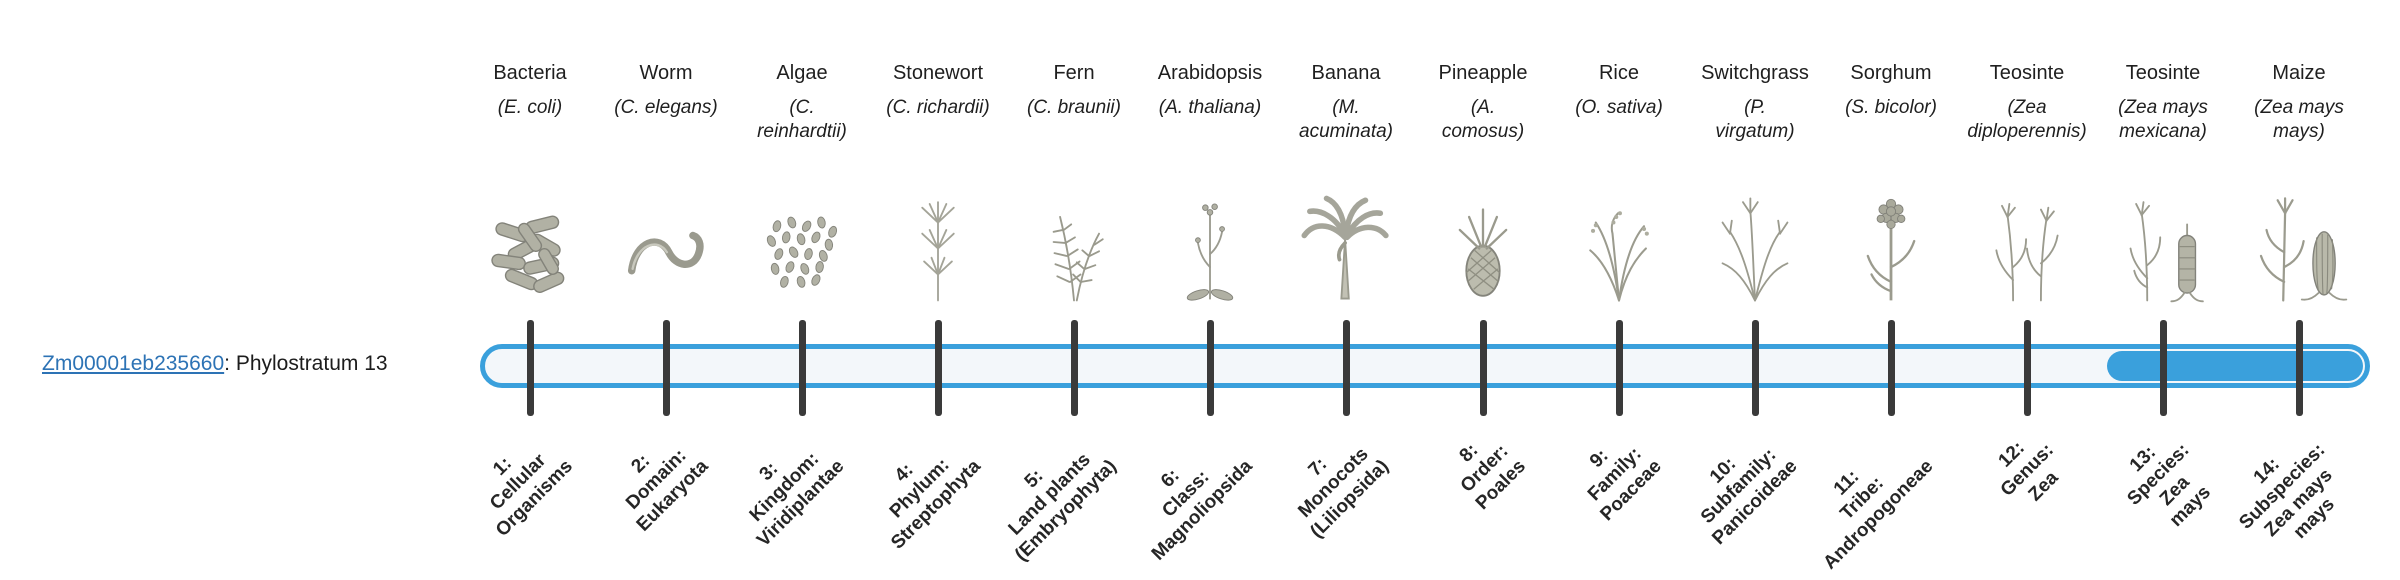 The height and width of the screenshot is (580, 2400). What do you see at coordinates (1755, 73) in the screenshot?
I see `organism-name: Switchgrass` at bounding box center [1755, 73].